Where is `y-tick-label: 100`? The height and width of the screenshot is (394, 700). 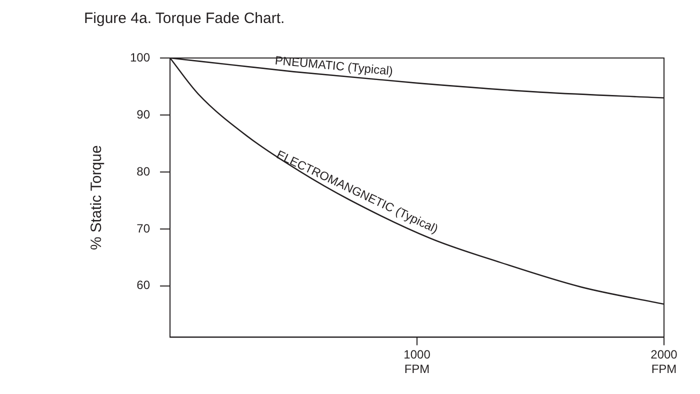 y-tick-label: 100 is located at coordinates (140, 57).